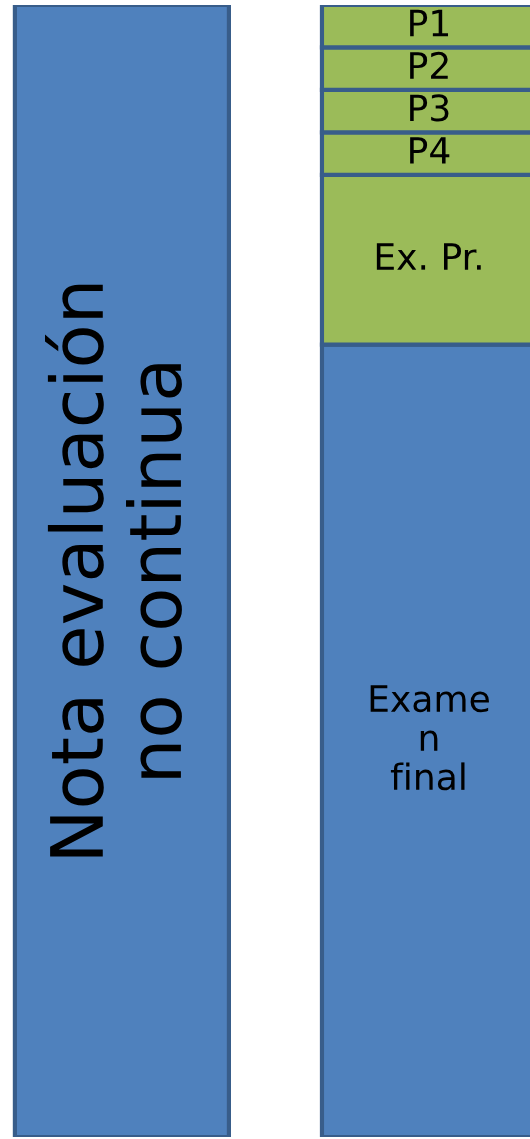  What do you see at coordinates (113, 570) in the screenshot?
I see `series-label: Nota evaluación no continua` at bounding box center [113, 570].